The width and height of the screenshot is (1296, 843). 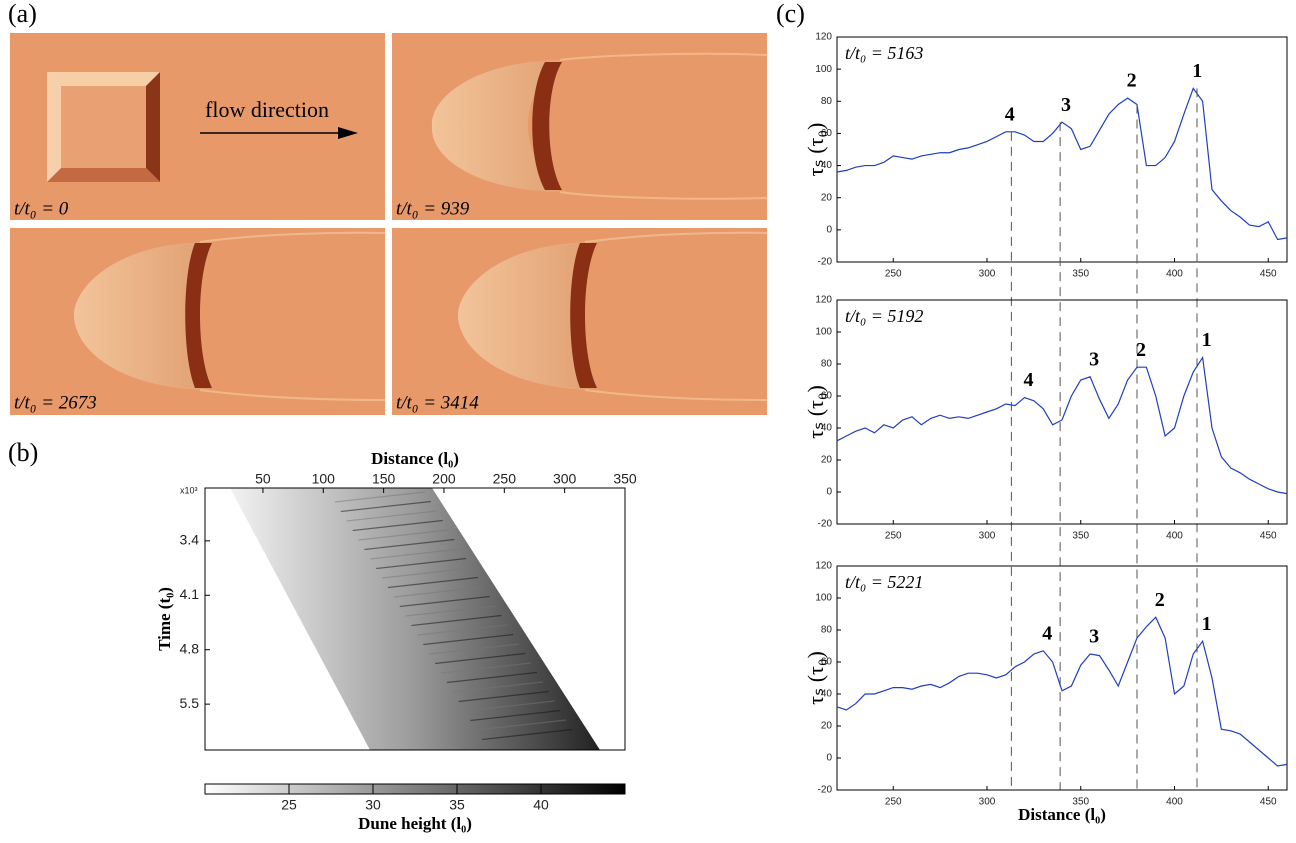 What do you see at coordinates (324, 479) in the screenshot?
I see `x-tick-label: 100` at bounding box center [324, 479].